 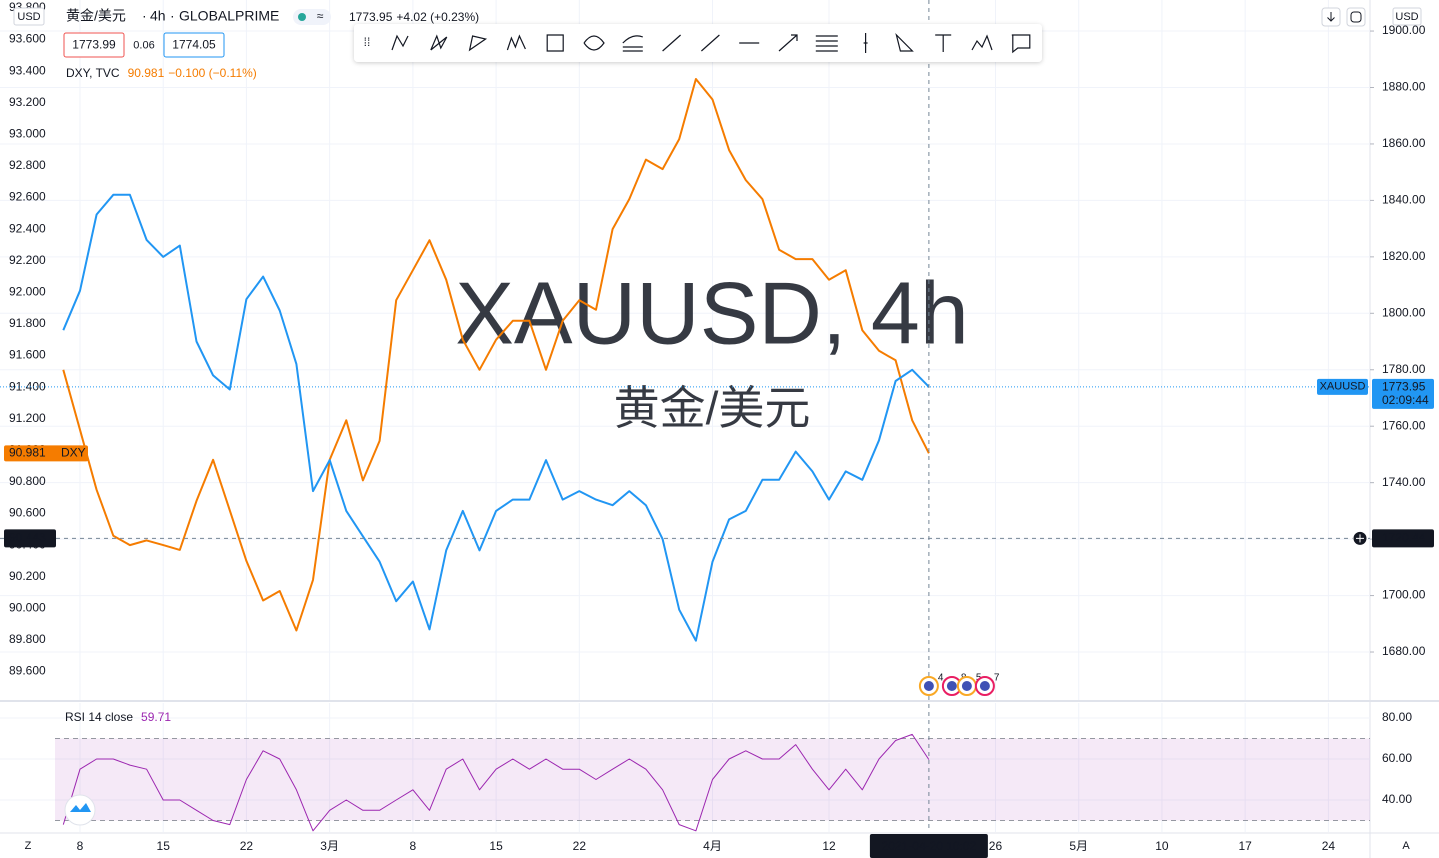 I want to click on event-count: 7, so click(x=997, y=678).